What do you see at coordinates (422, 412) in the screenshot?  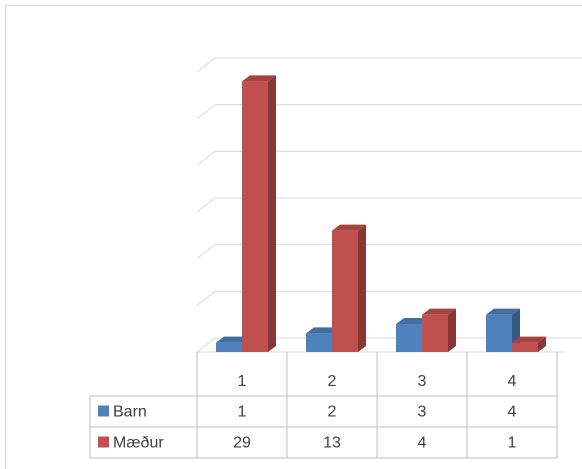 I see `table-value: 3` at bounding box center [422, 412].